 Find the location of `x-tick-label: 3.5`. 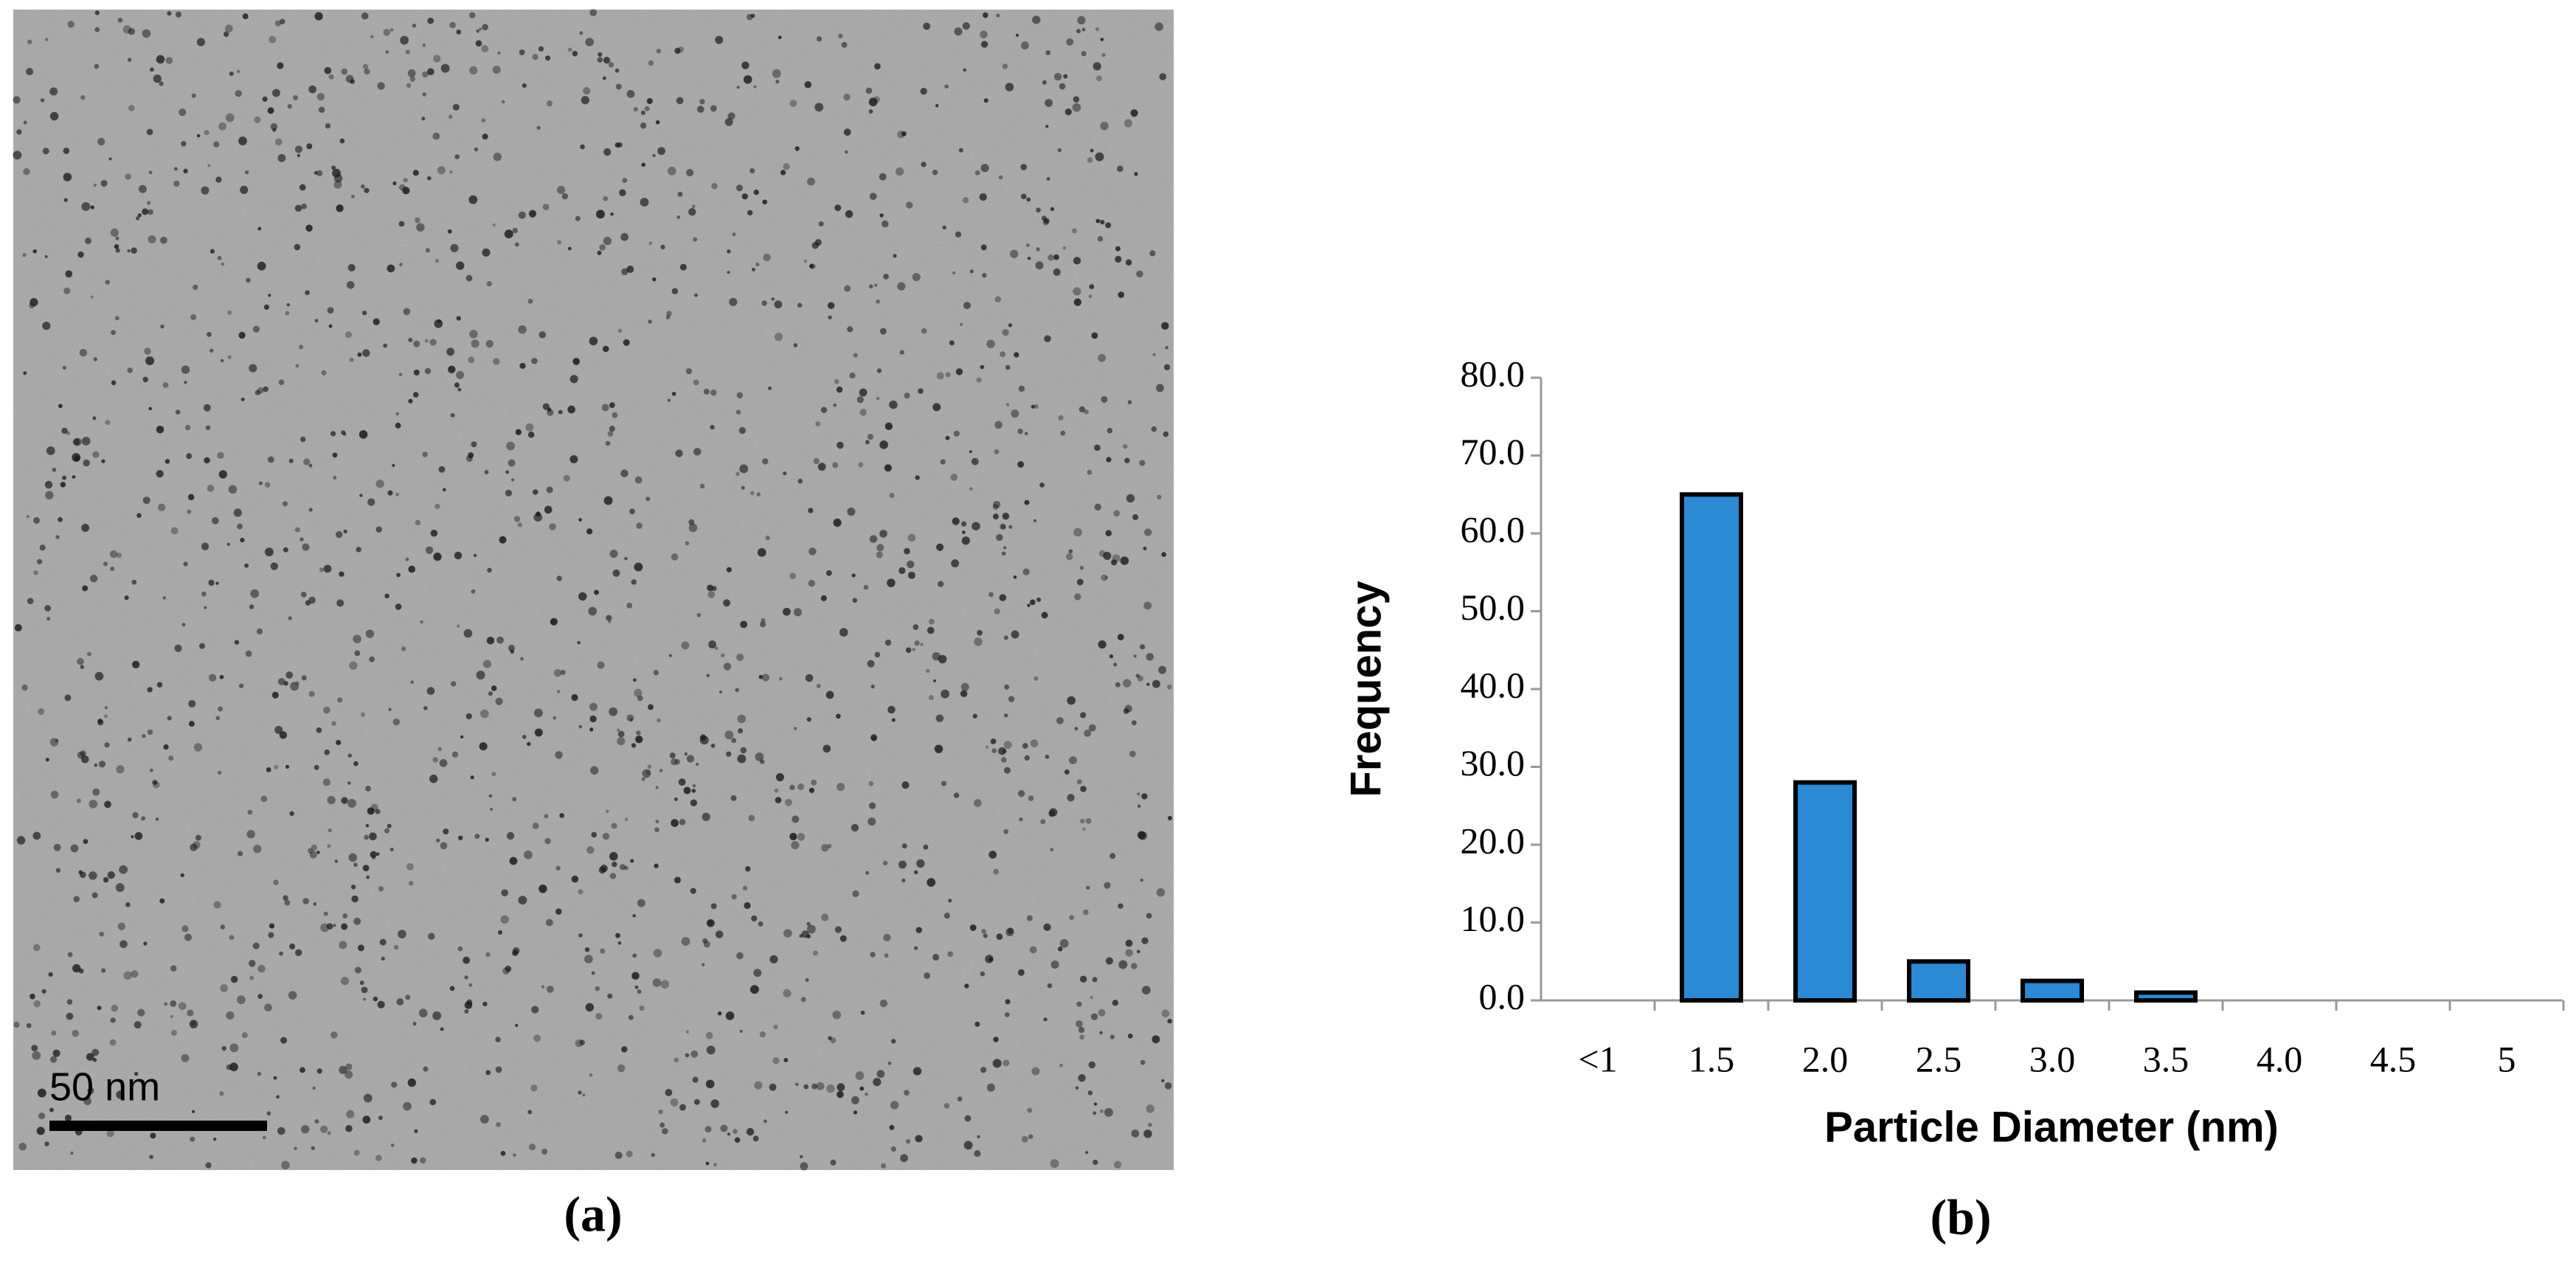

x-tick-label: 3.5 is located at coordinates (2166, 1058).